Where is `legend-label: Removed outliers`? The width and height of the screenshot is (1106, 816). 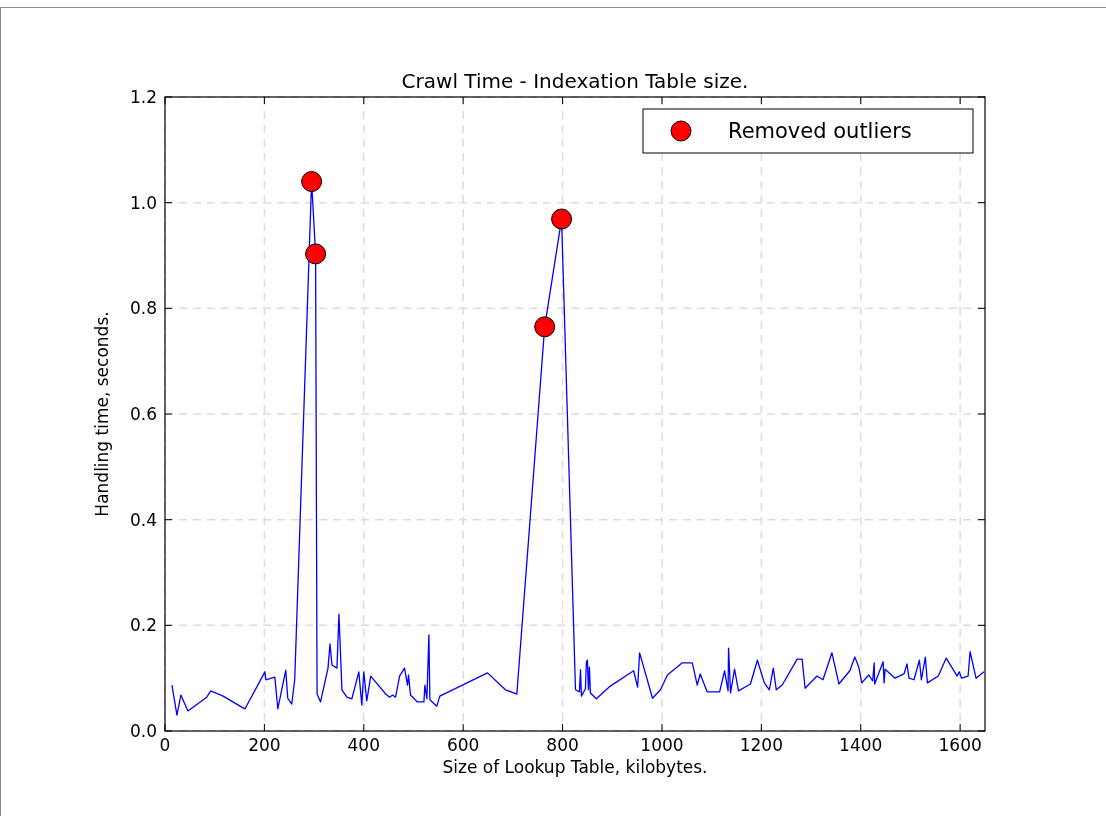 legend-label: Removed outliers is located at coordinates (820, 131).